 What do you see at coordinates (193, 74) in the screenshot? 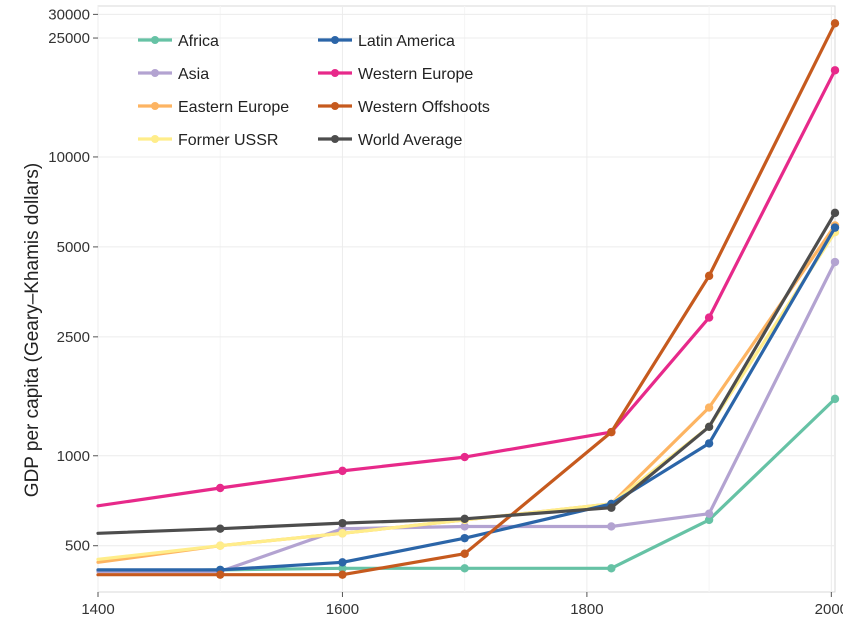
I see `legend-label-asia: Asia` at bounding box center [193, 74].